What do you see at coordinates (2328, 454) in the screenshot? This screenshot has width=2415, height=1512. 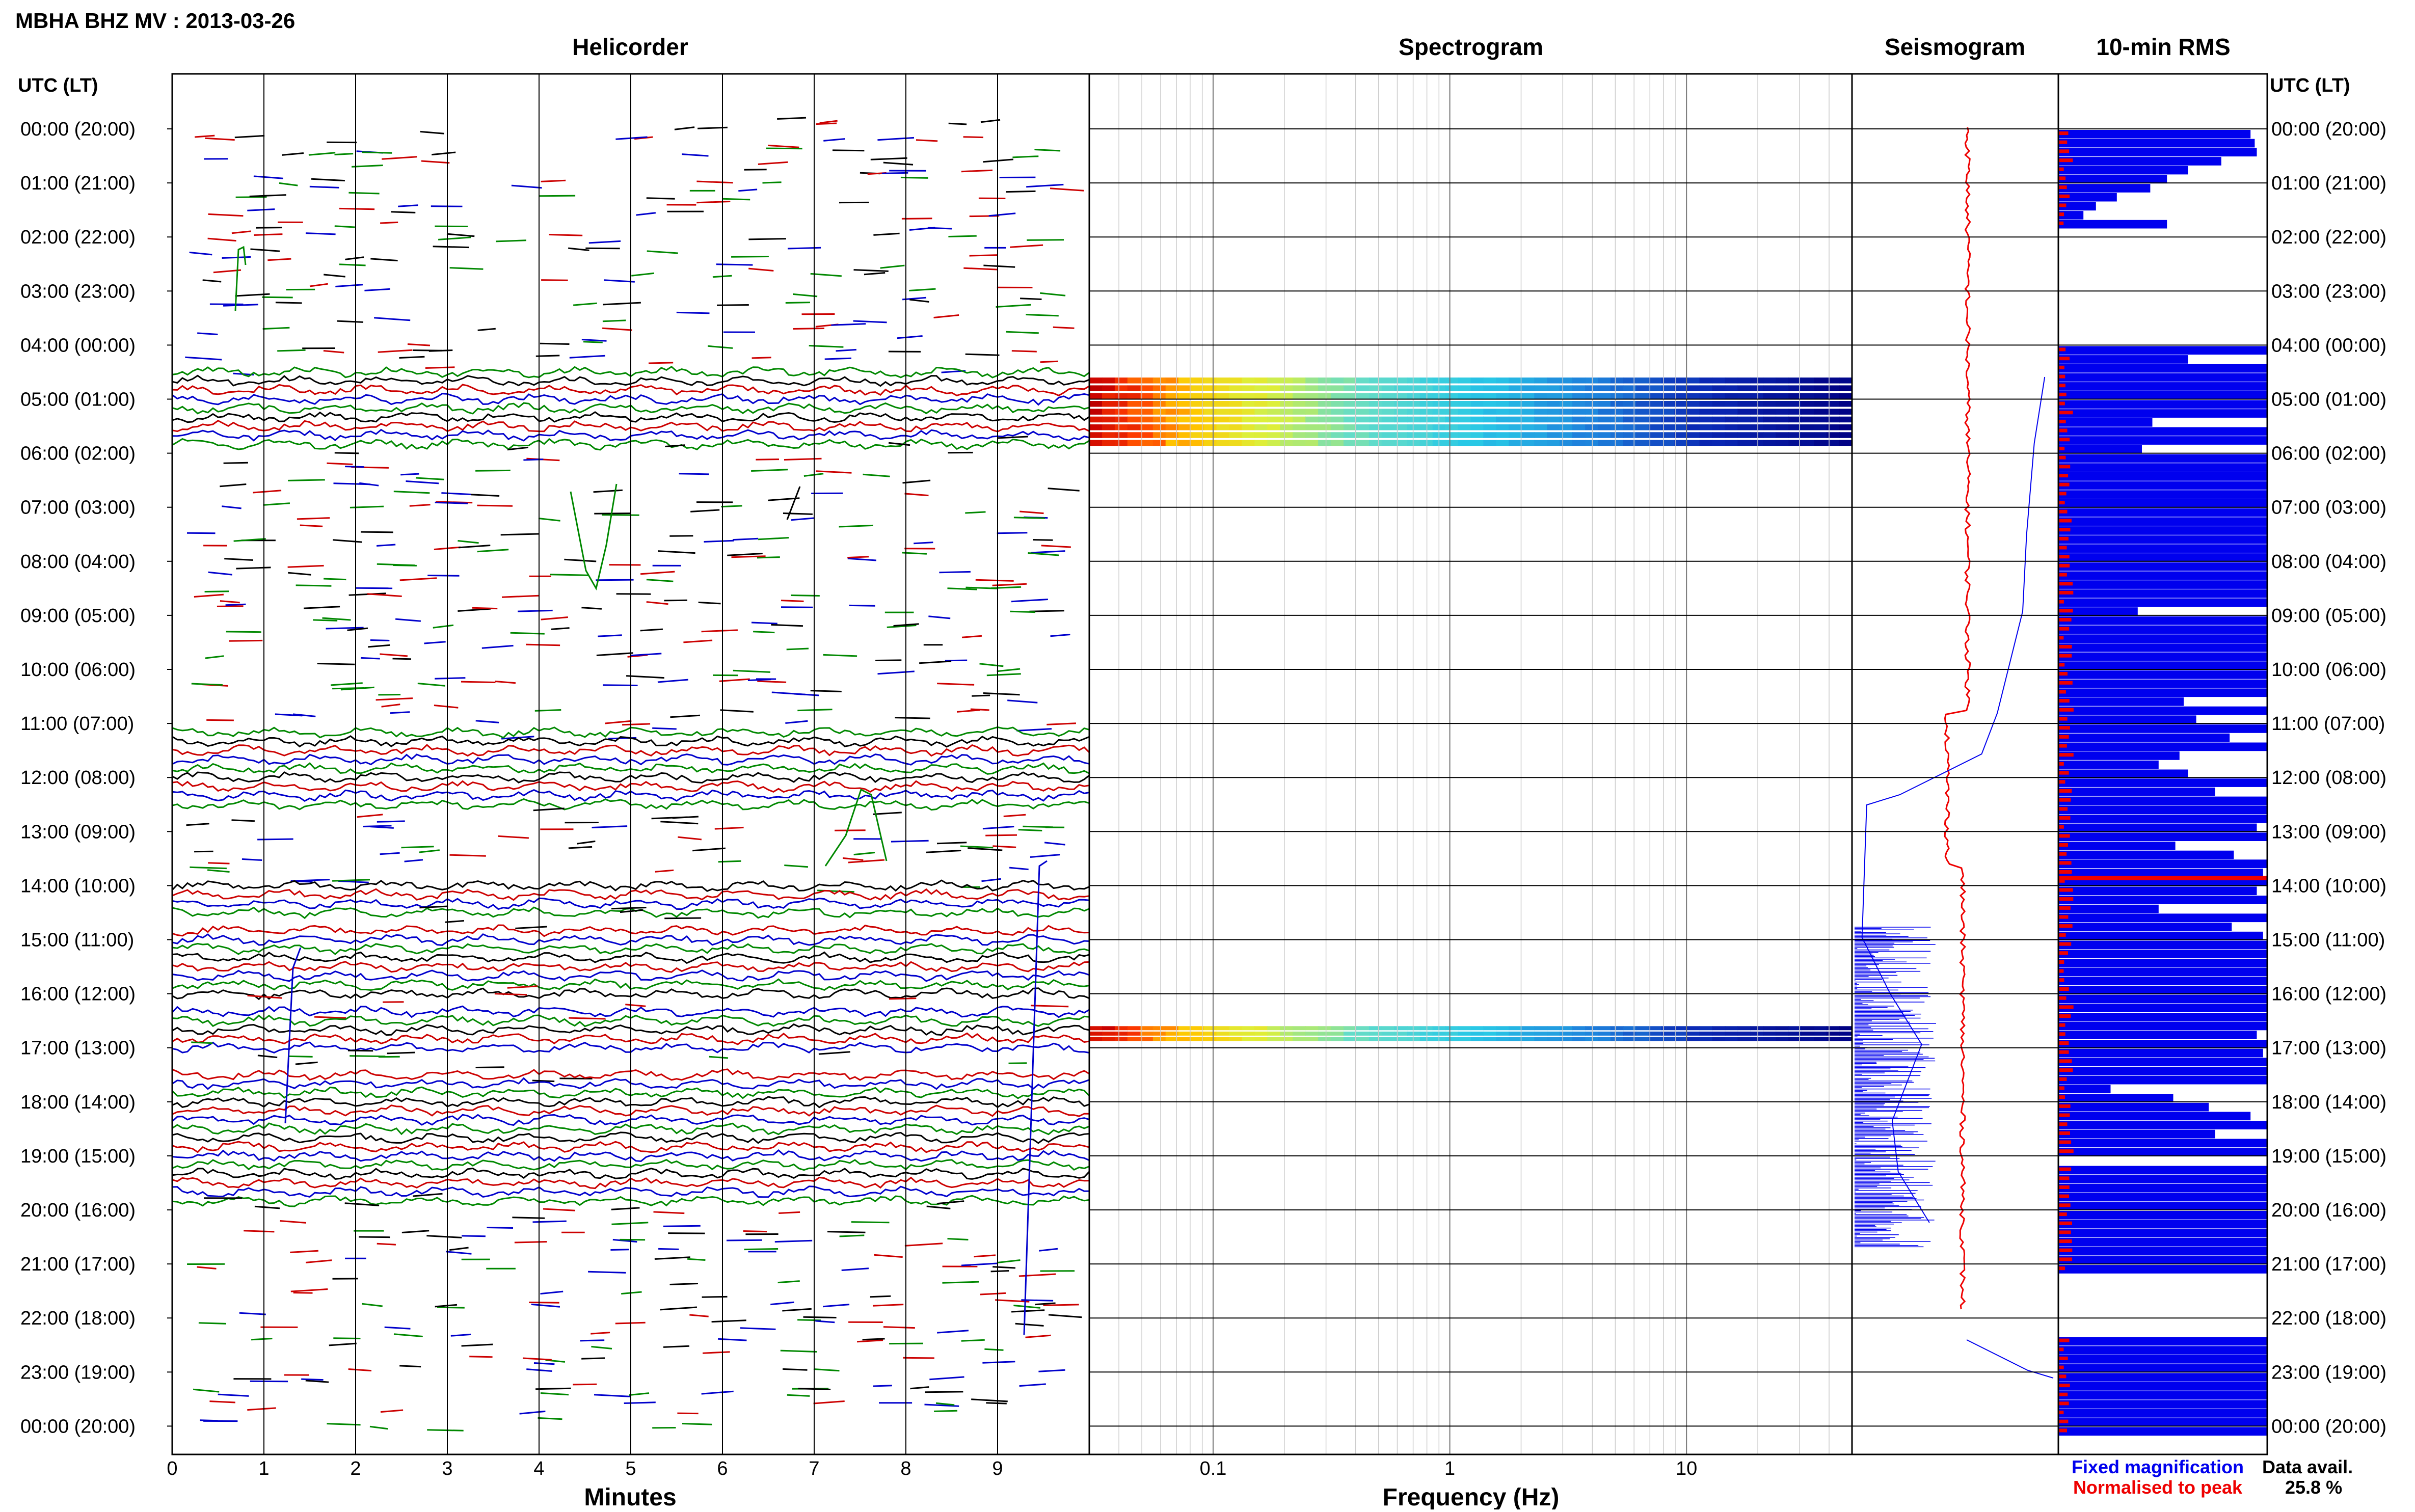 I see `hour-label-right: 06:00 (02:00)` at bounding box center [2328, 454].